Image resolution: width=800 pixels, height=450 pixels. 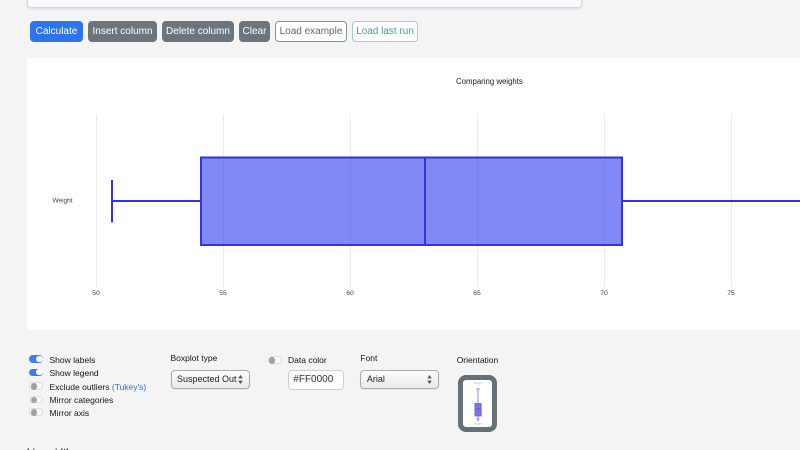 What do you see at coordinates (604, 293) in the screenshot?
I see `svg-text: 70` at bounding box center [604, 293].